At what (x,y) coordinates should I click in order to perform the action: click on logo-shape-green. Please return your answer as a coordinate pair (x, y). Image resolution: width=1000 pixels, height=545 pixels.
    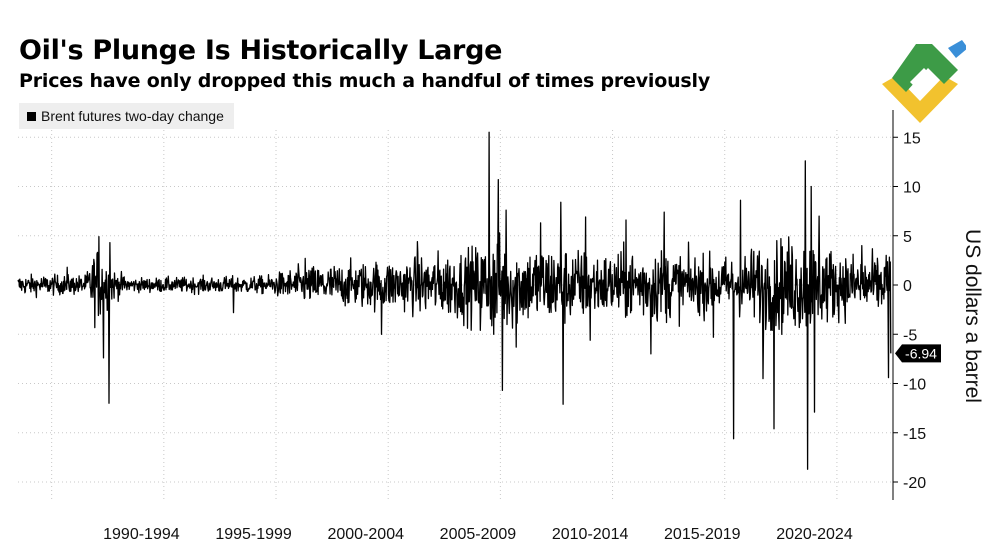
    Looking at the image, I should click on (925, 68).